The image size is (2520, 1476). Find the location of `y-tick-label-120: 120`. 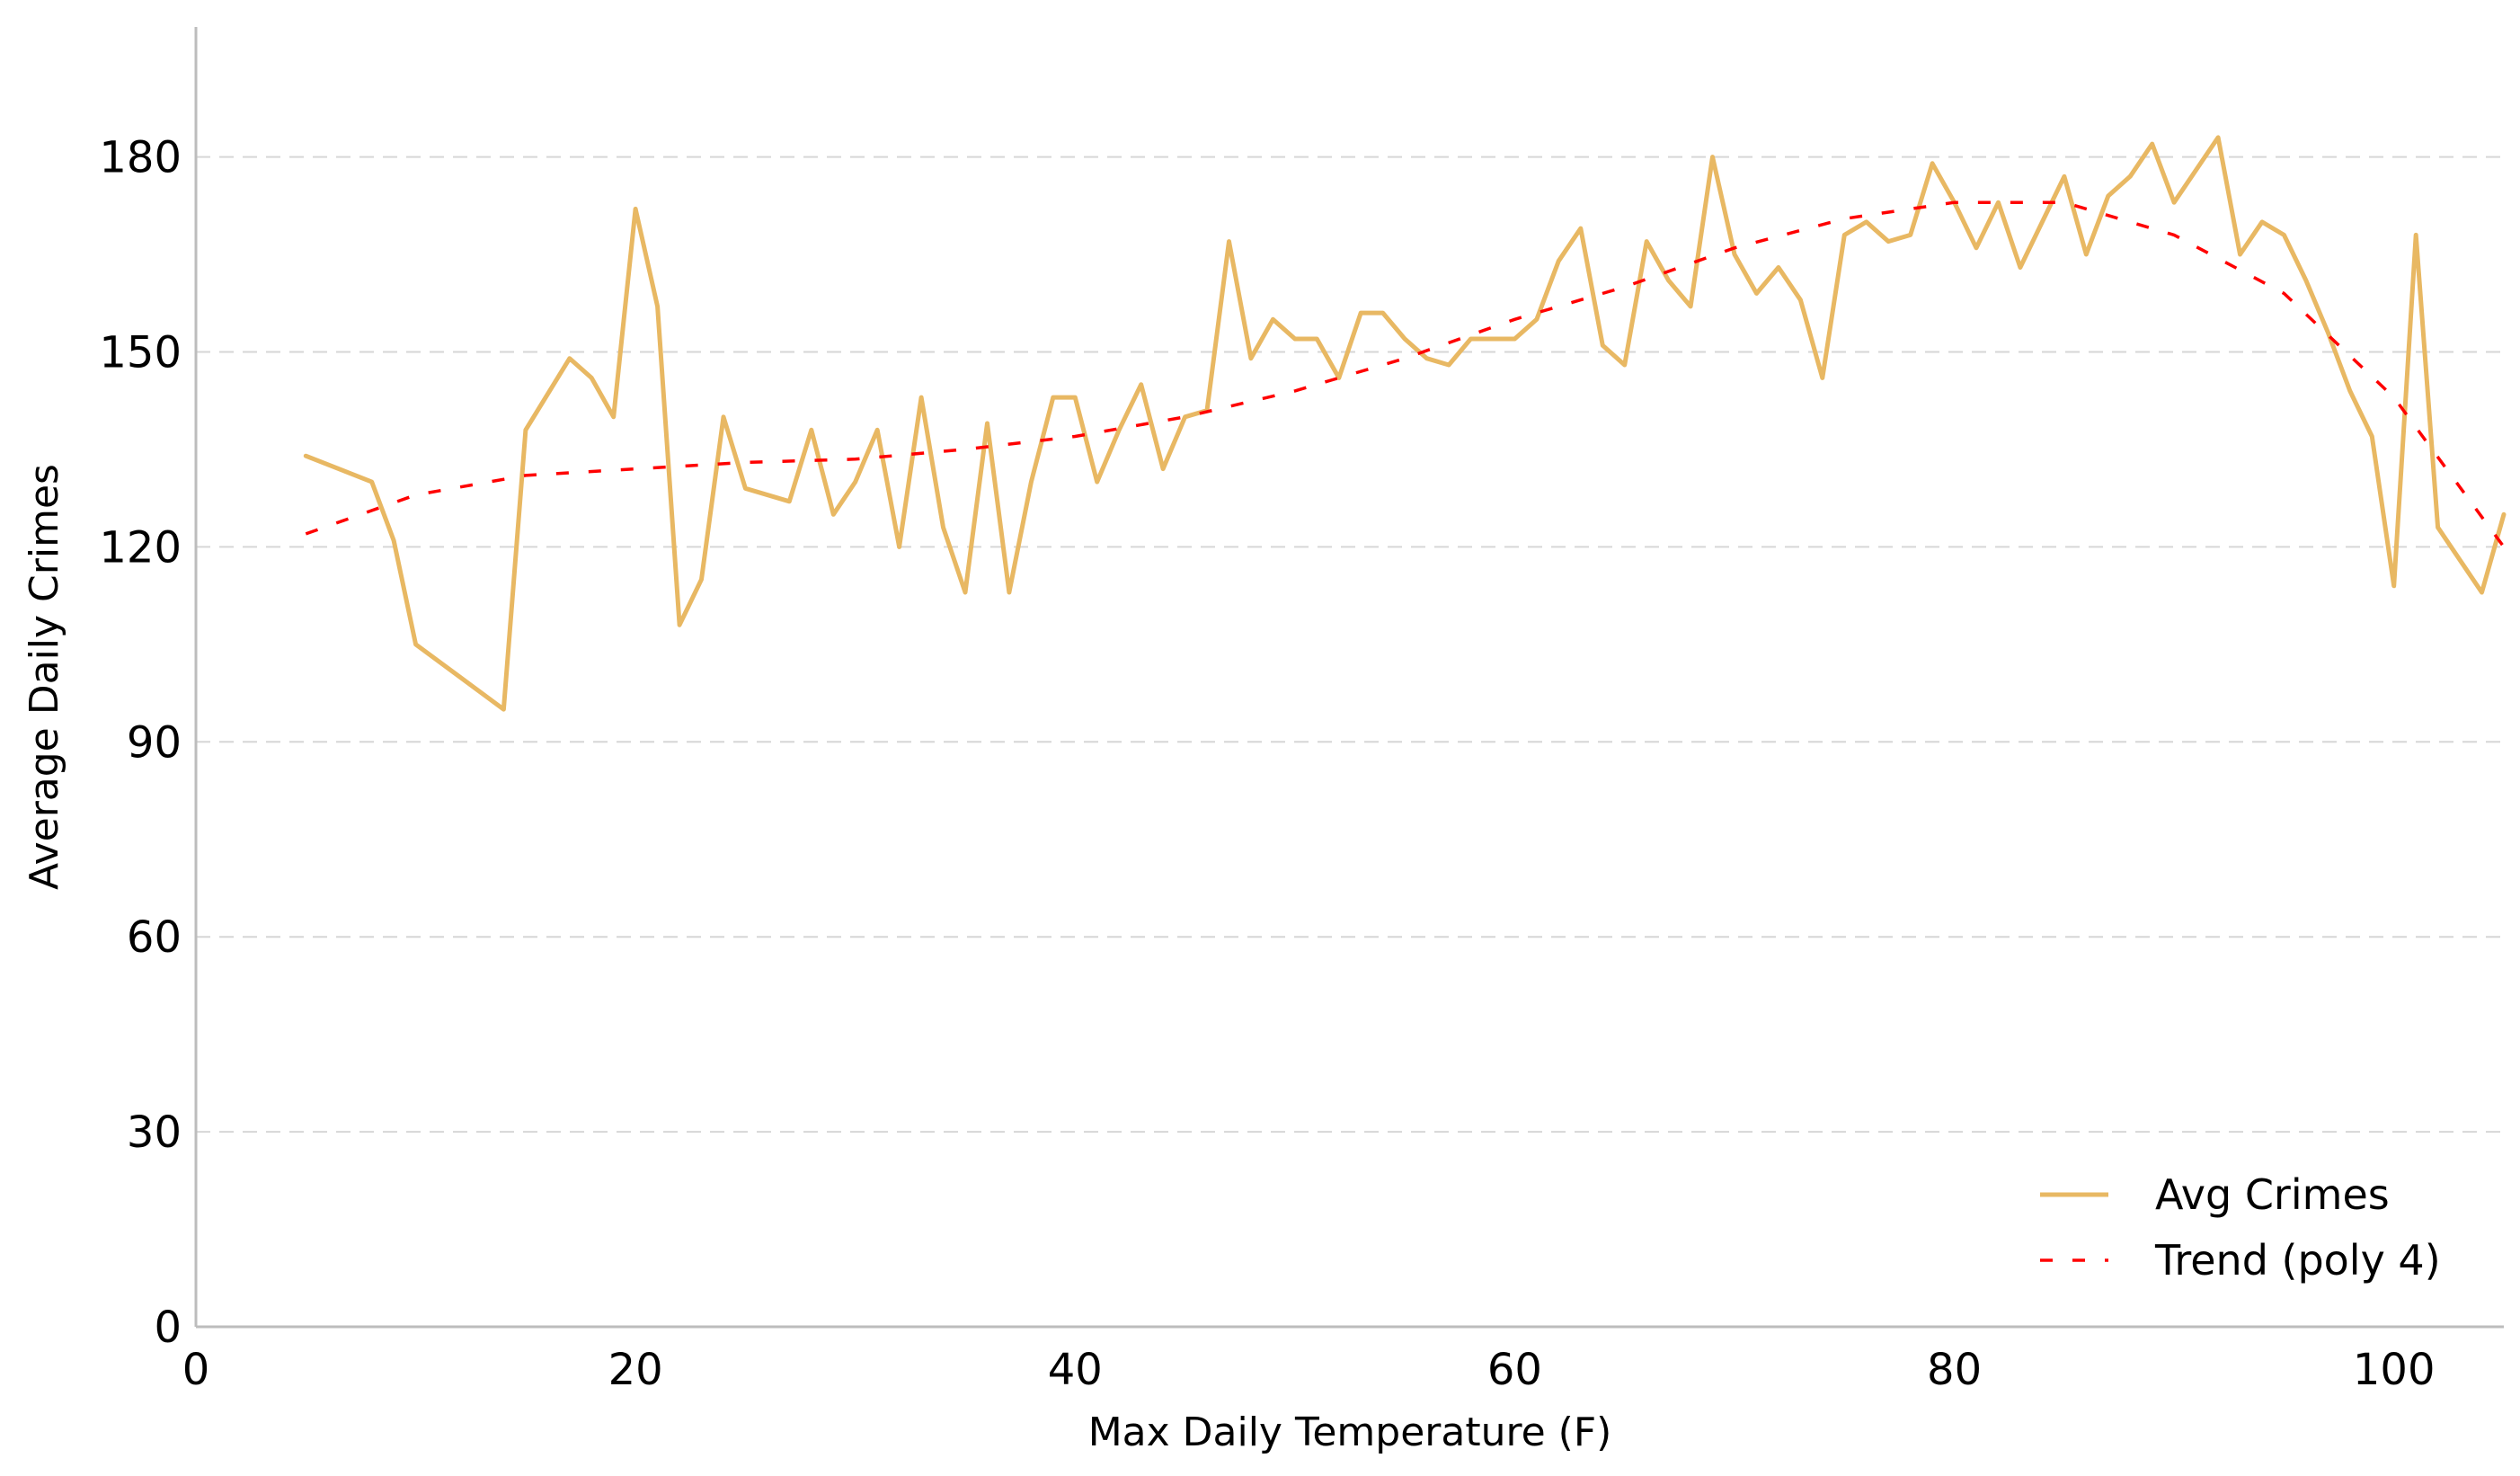

y-tick-label-120: 120 is located at coordinates (140, 548).